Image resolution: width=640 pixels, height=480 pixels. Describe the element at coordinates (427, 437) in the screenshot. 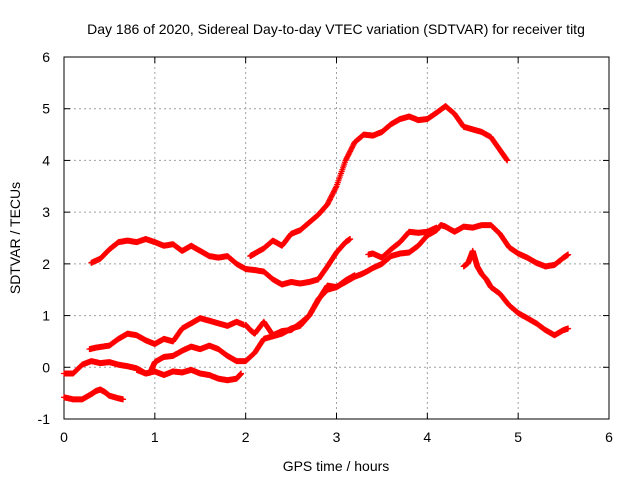

I see `x-tick-label: 4` at that location.